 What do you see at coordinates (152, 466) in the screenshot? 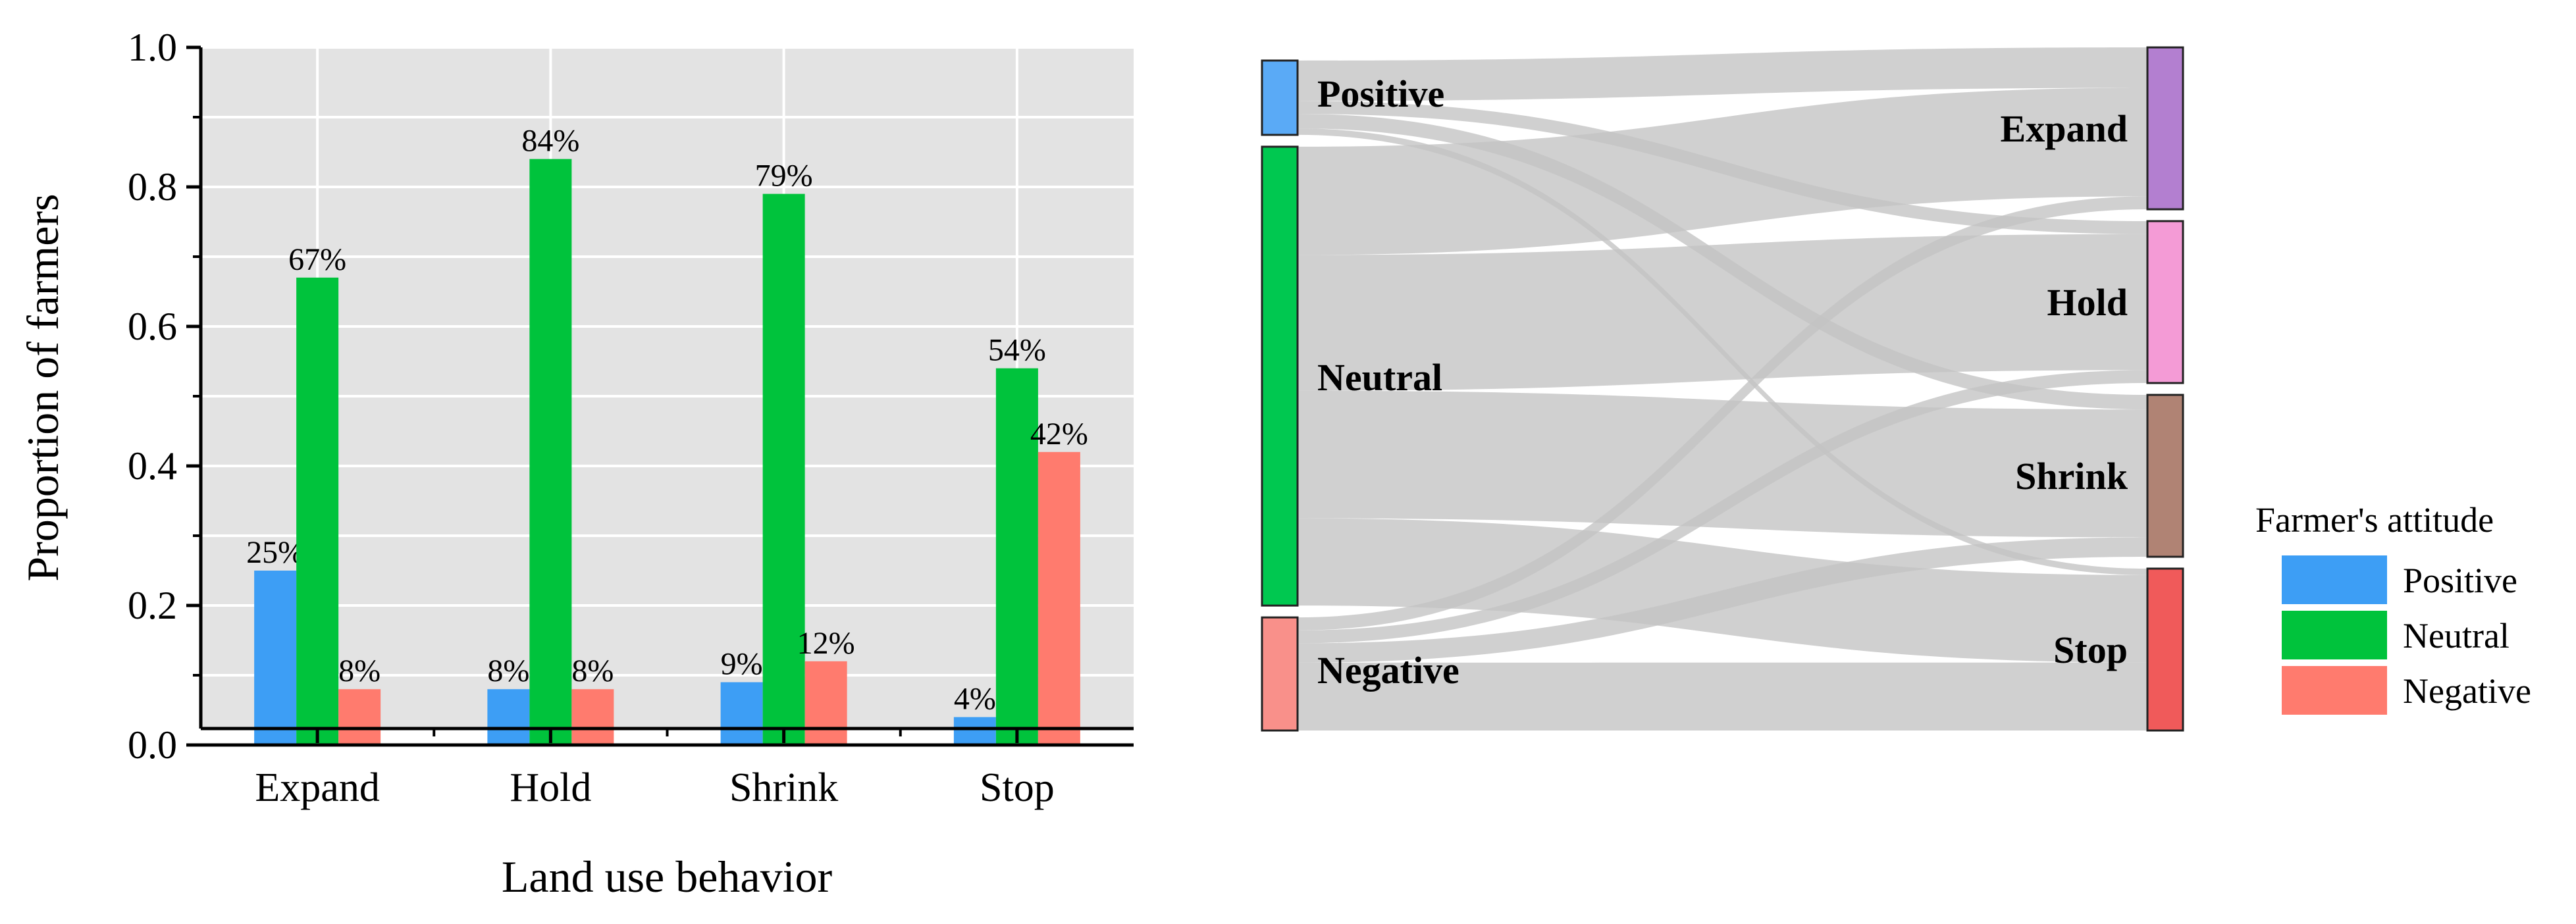
I see `y-tick-label: 0.4` at bounding box center [152, 466].